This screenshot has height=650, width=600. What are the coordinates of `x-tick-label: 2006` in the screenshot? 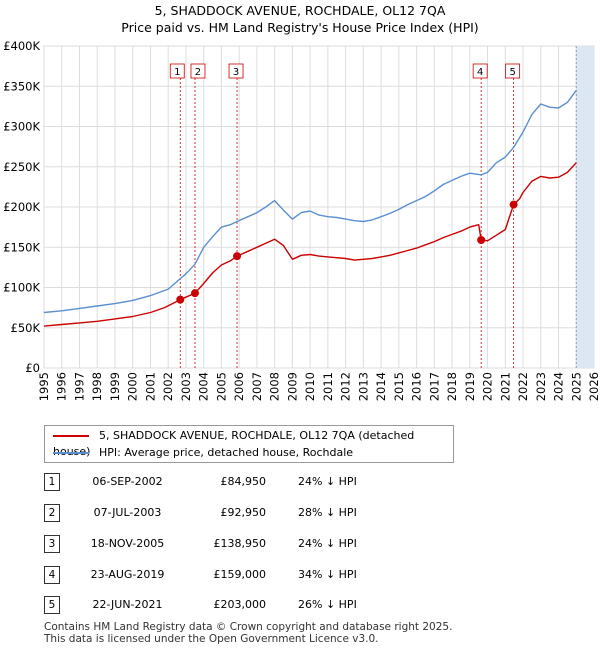 It's located at (239, 386).